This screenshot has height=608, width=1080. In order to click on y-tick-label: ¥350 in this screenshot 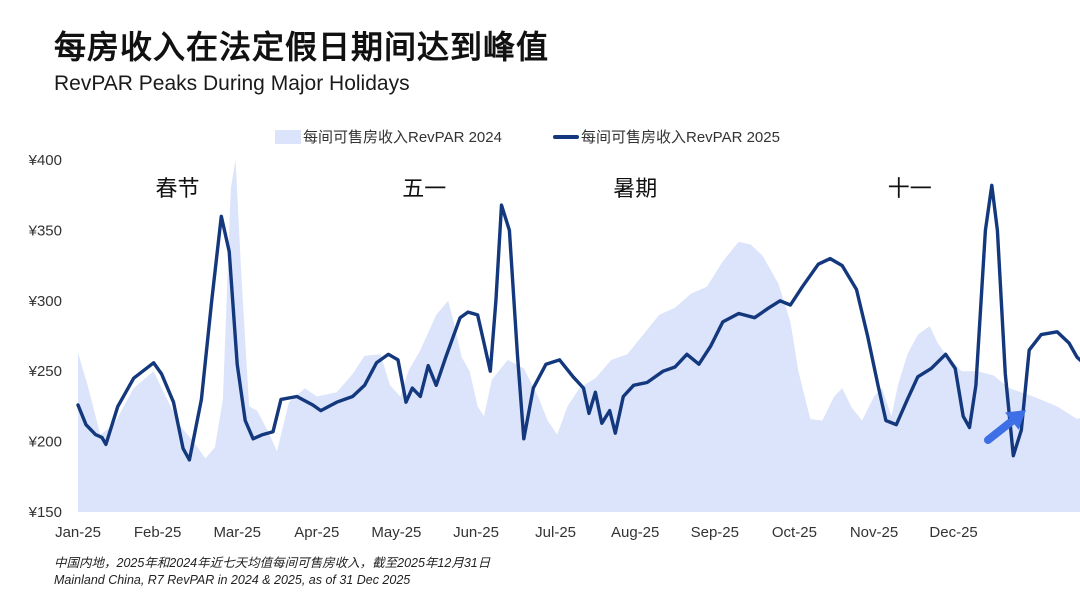, I will do `click(45, 230)`.